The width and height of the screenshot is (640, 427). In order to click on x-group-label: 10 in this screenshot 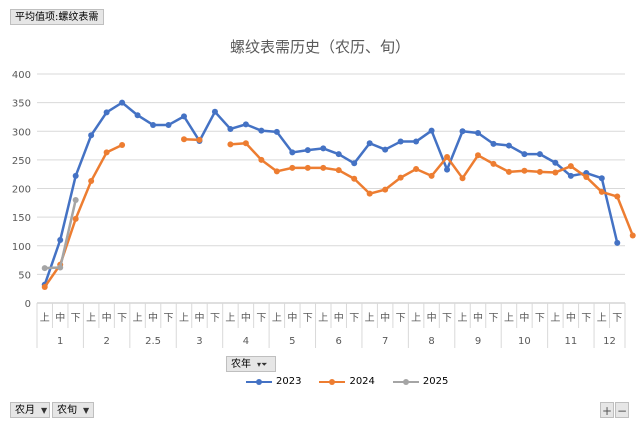, I will do `click(524, 341)`.